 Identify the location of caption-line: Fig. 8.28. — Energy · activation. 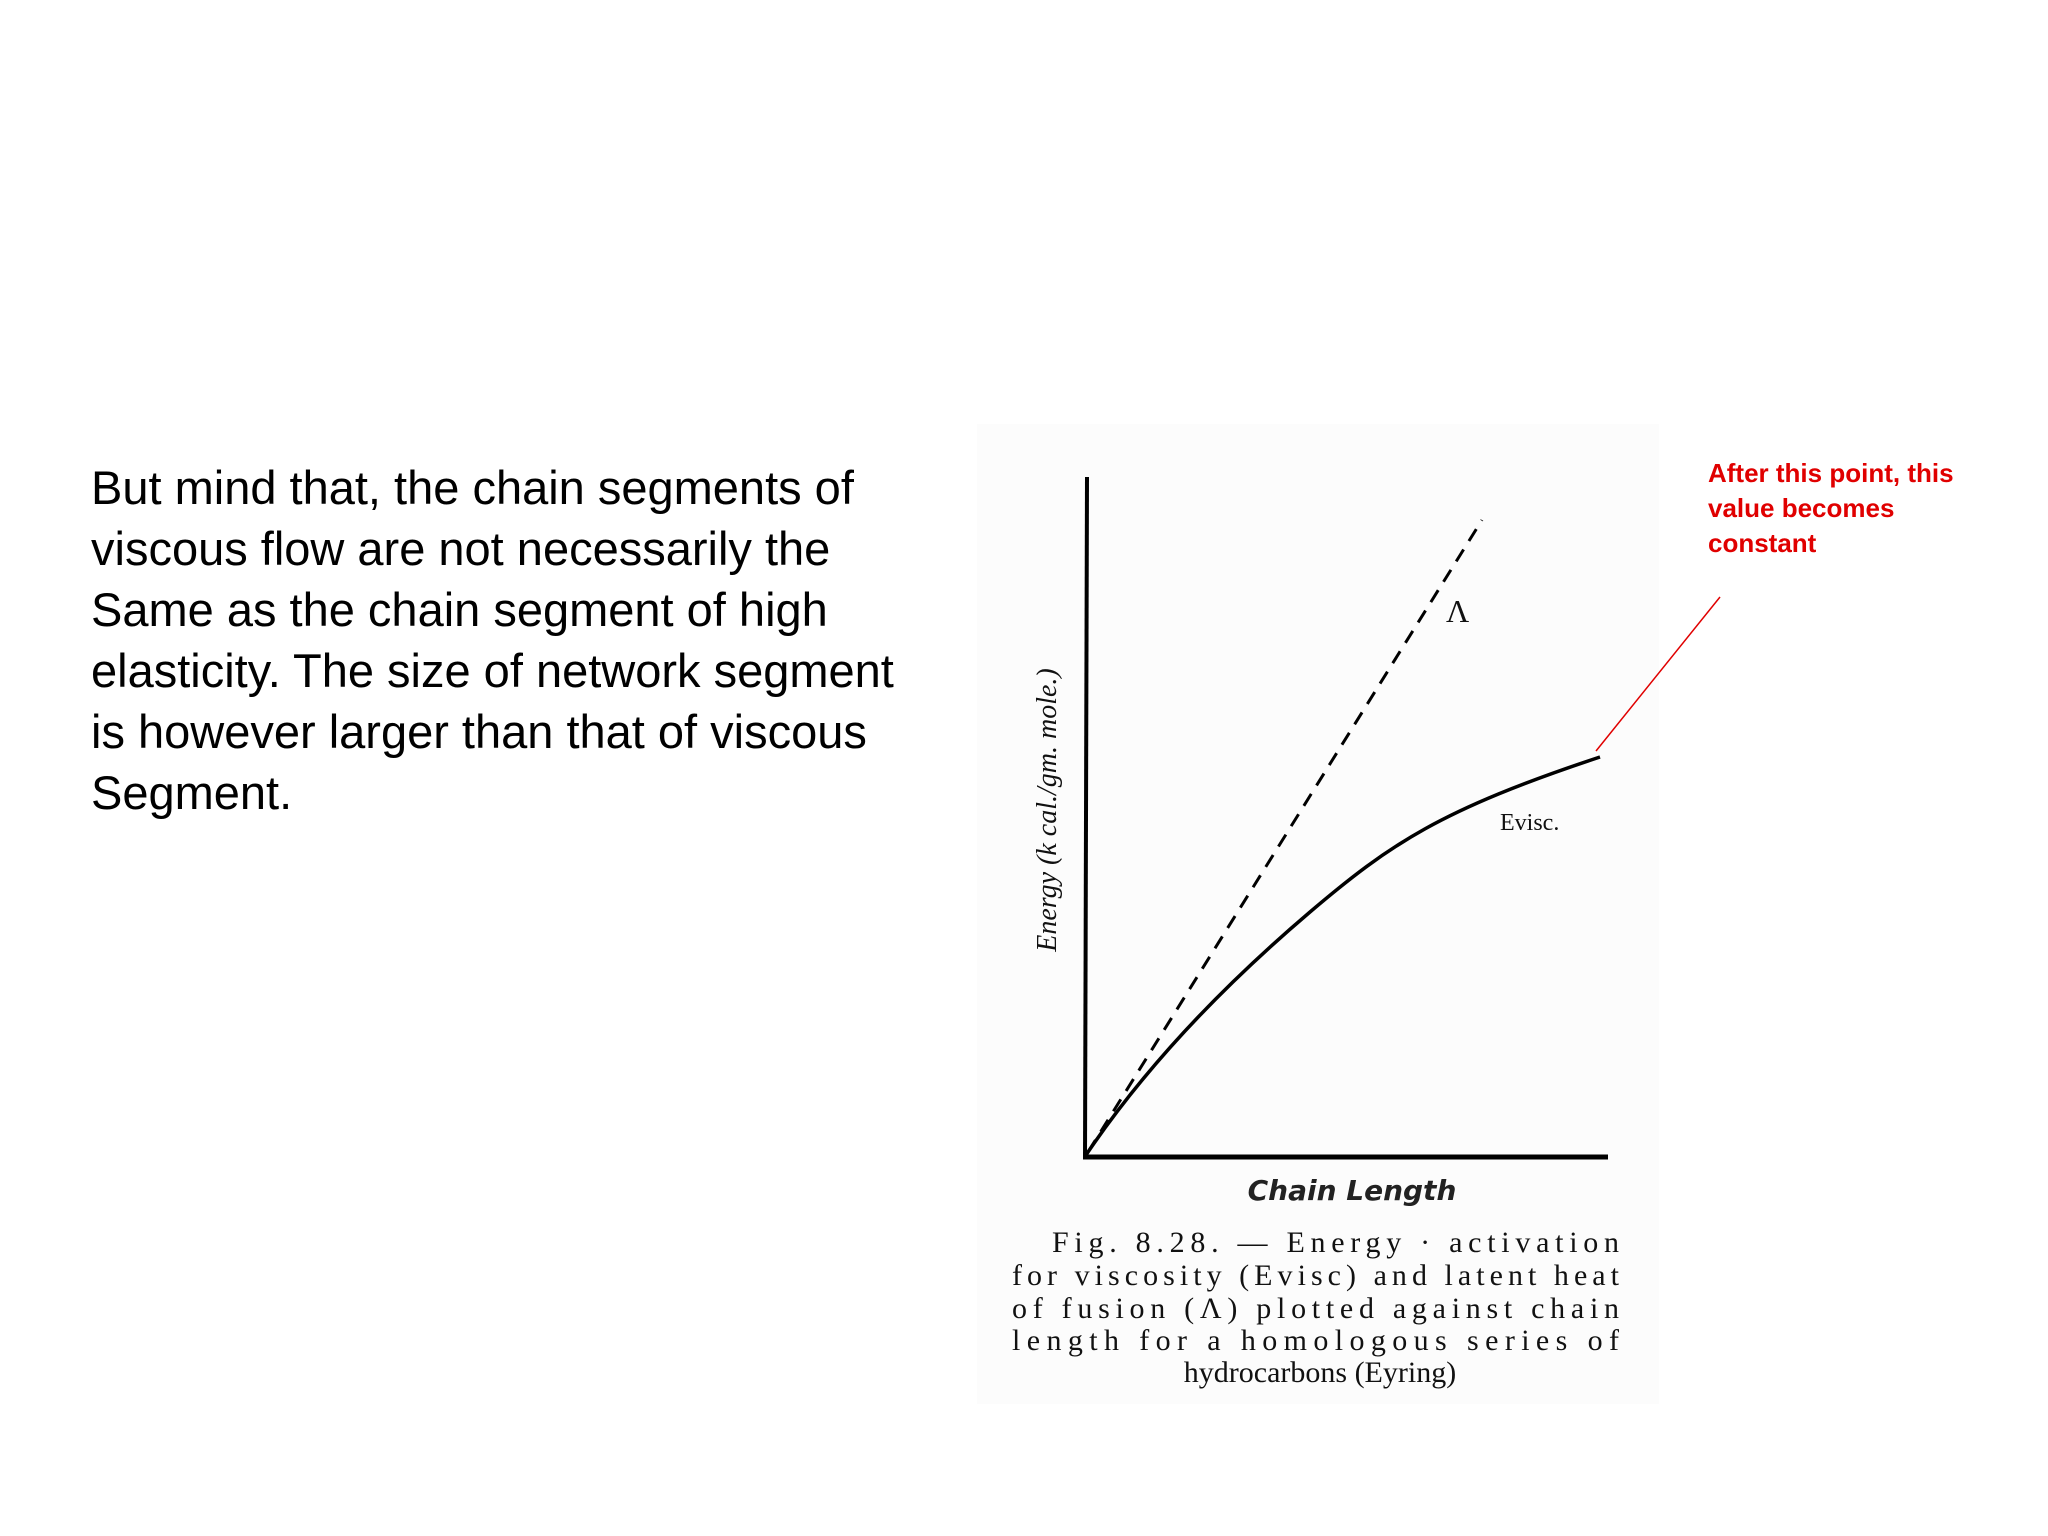
(1335, 1242).